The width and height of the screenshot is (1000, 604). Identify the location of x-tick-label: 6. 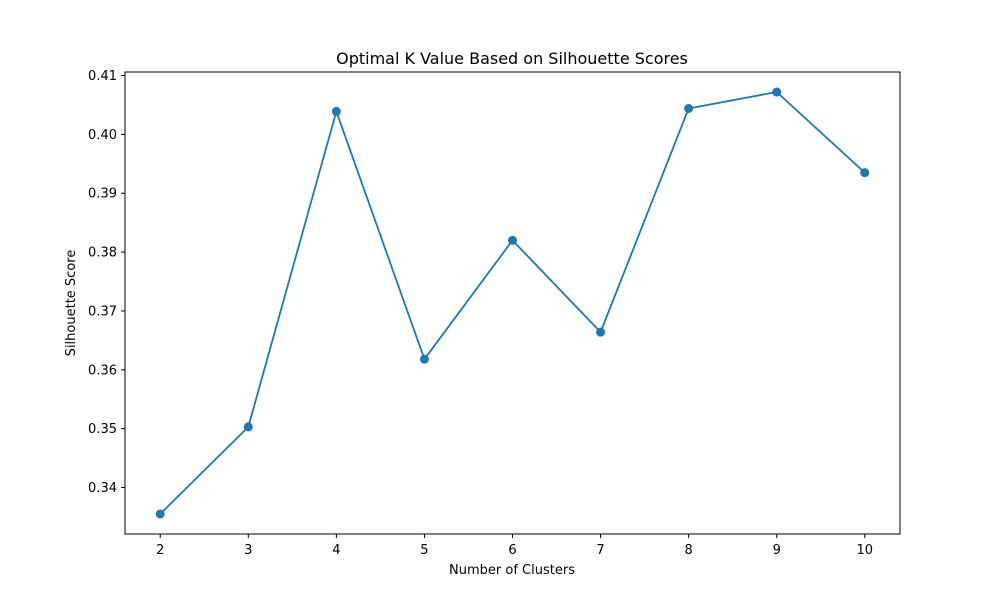
(512, 550).